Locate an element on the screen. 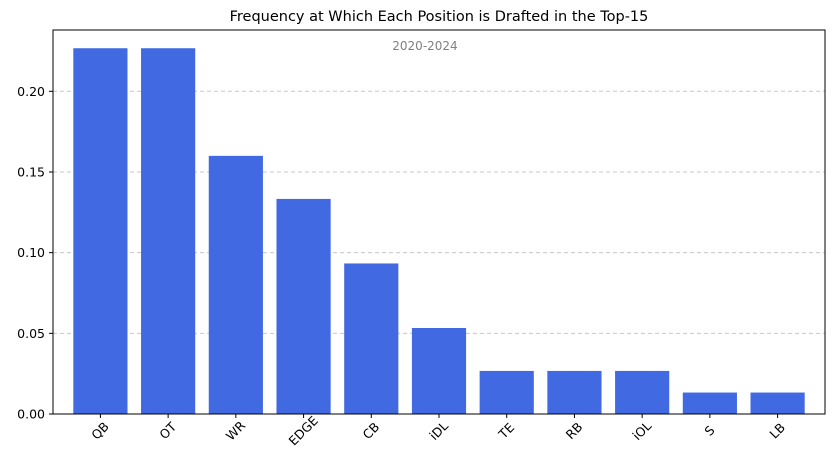 This screenshot has height=472, width=835. x-tick-label: CB is located at coordinates (371, 430).